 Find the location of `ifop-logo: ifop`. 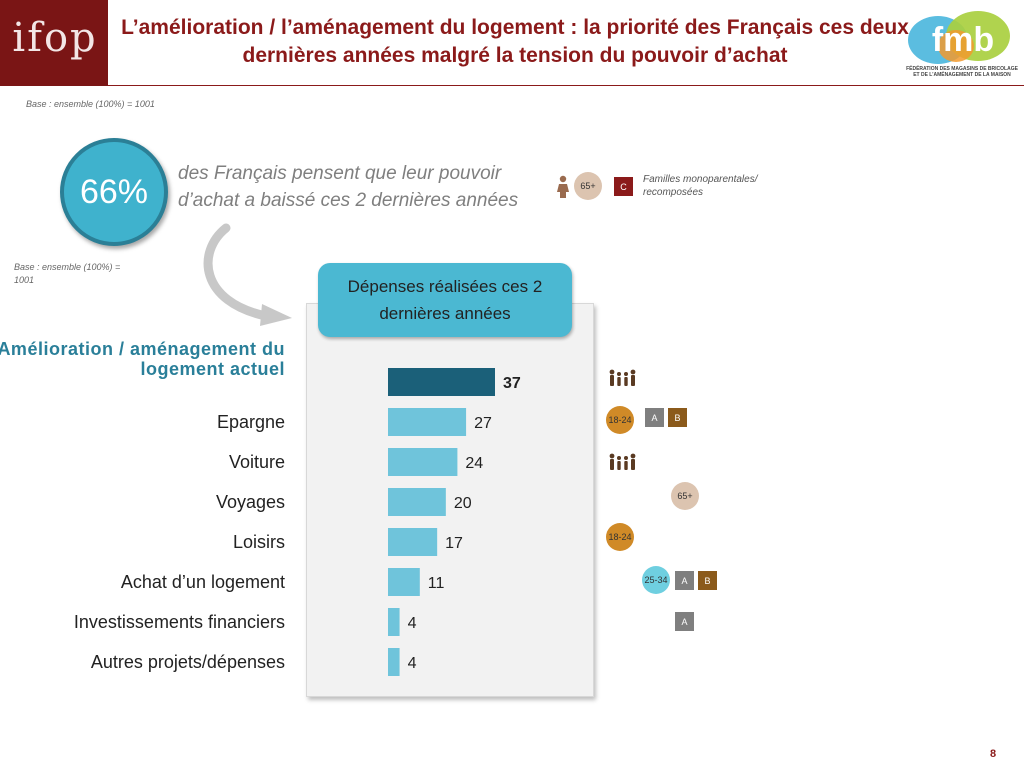

ifop-logo: ifop is located at coordinates (55, 38).